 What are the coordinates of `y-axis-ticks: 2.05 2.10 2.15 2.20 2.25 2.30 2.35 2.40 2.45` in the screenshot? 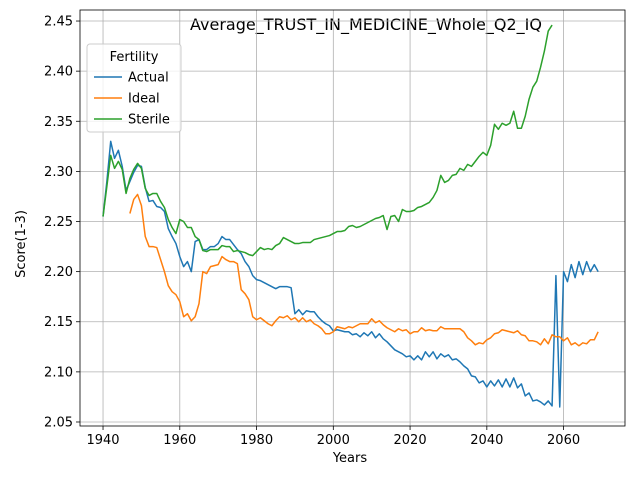 It's located at (62, 222).